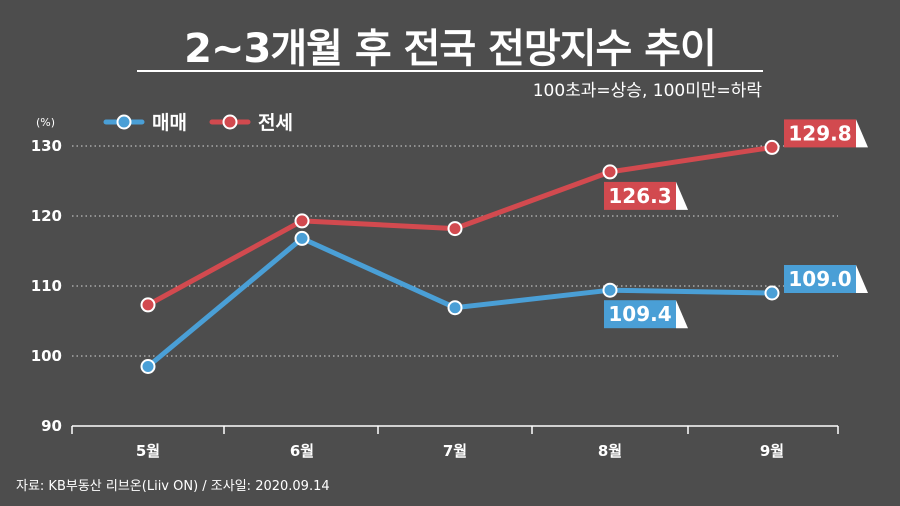 The width and height of the screenshot is (900, 506). What do you see at coordinates (173, 486) in the screenshot?
I see `source-note: 자료: KB부동산 리브온(Liiv ON) / 조사일: 2020.09.14` at bounding box center [173, 486].